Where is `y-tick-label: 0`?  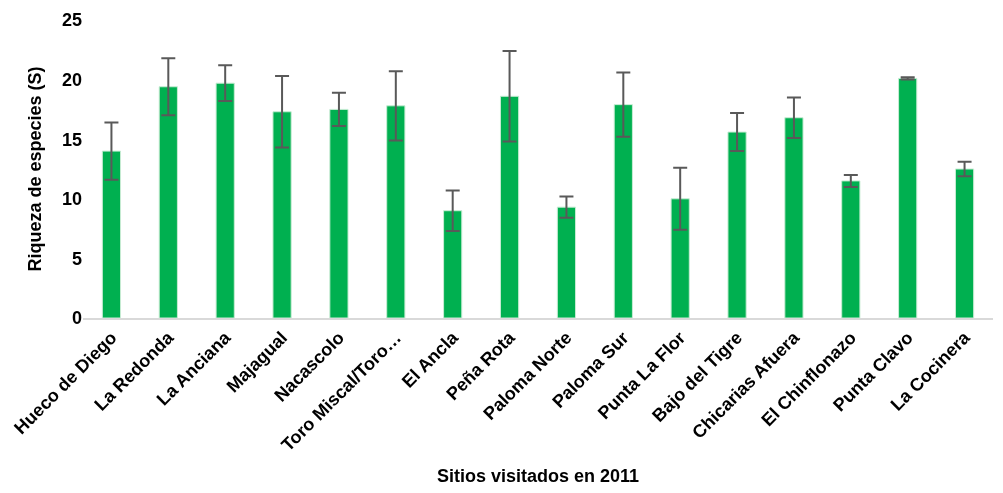
y-tick-label: 0 is located at coordinates (76, 318).